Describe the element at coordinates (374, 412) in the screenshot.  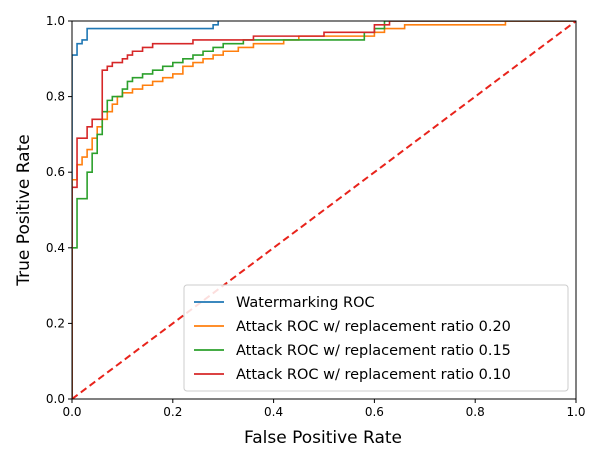
I see `x-tick-label: 0.6` at that location.